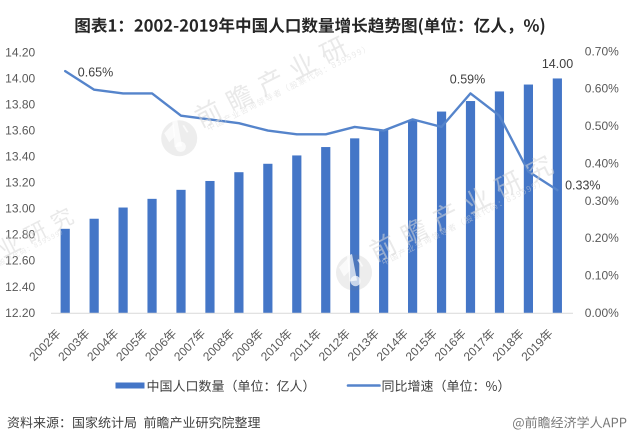 The width and height of the screenshot is (628, 448). Describe the element at coordinates (20, 313) in the screenshot. I see `svg-text: 12.20` at that location.